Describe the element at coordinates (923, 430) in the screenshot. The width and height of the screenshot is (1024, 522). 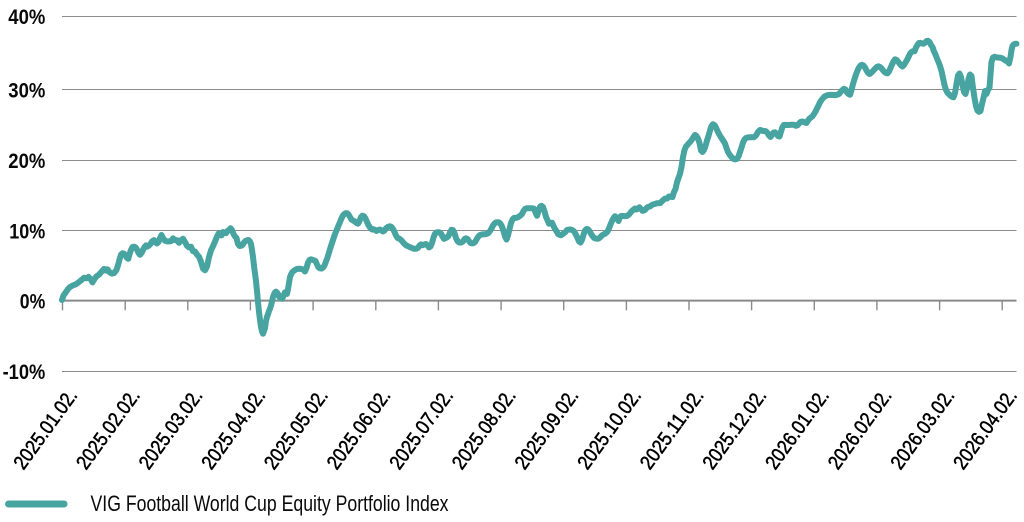
I see `svg-text: 2026.03.02.` at that location.